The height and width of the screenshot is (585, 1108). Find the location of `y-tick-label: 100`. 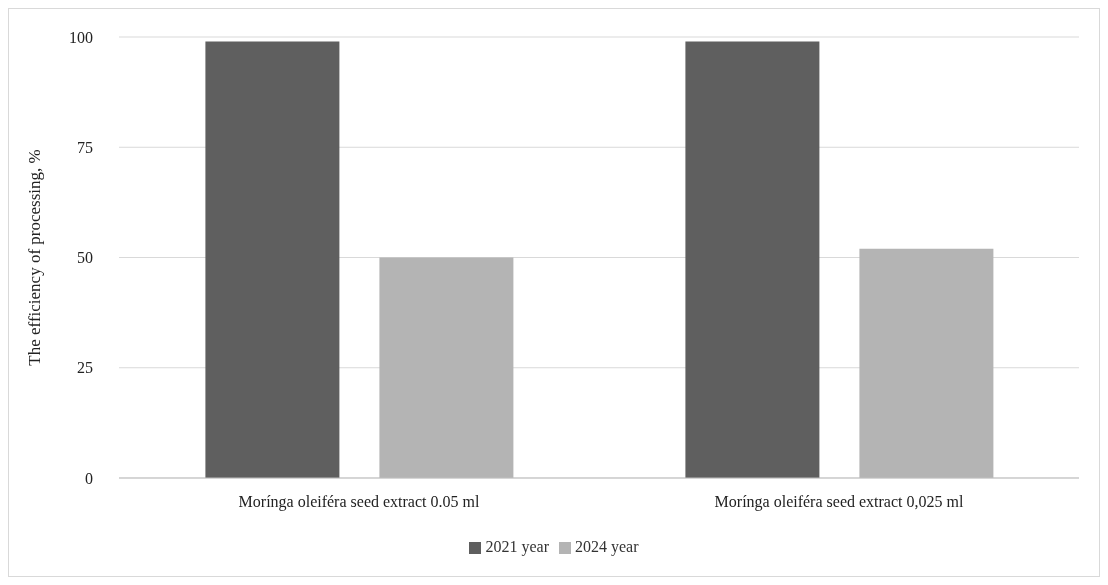

y-tick-label: 100 is located at coordinates (81, 37).